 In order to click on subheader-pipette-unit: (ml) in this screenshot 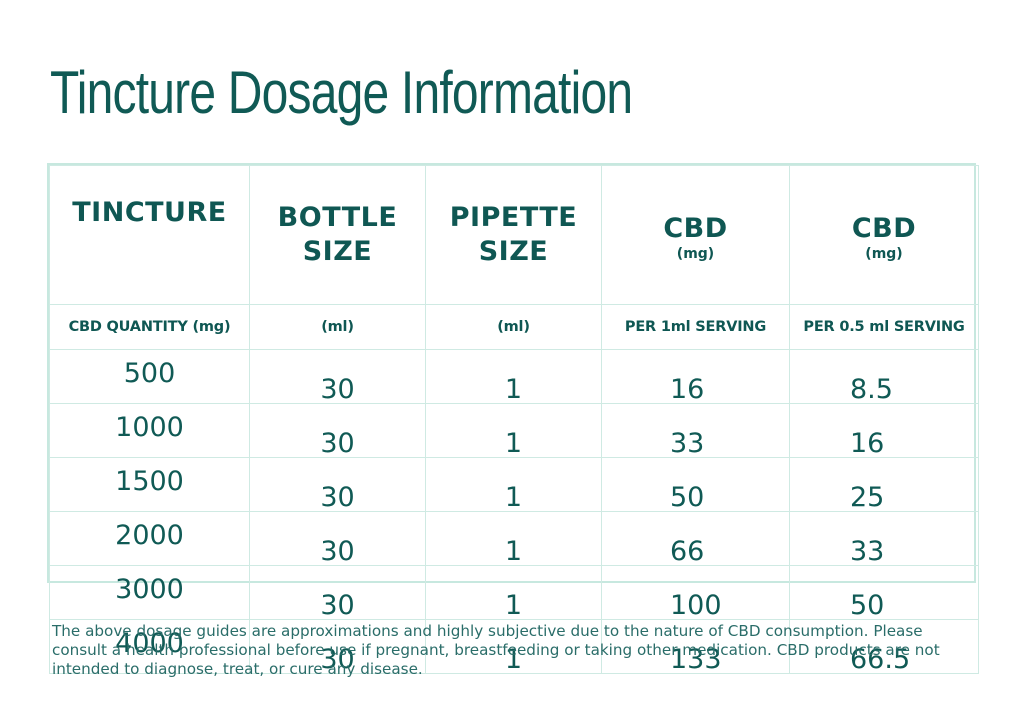, I will do `click(513, 327)`.